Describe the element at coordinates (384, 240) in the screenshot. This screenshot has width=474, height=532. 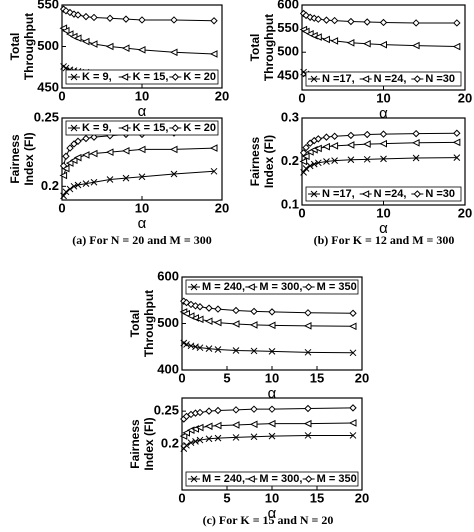
I see `caption: (b) For K = 12 and M = 300` at that location.